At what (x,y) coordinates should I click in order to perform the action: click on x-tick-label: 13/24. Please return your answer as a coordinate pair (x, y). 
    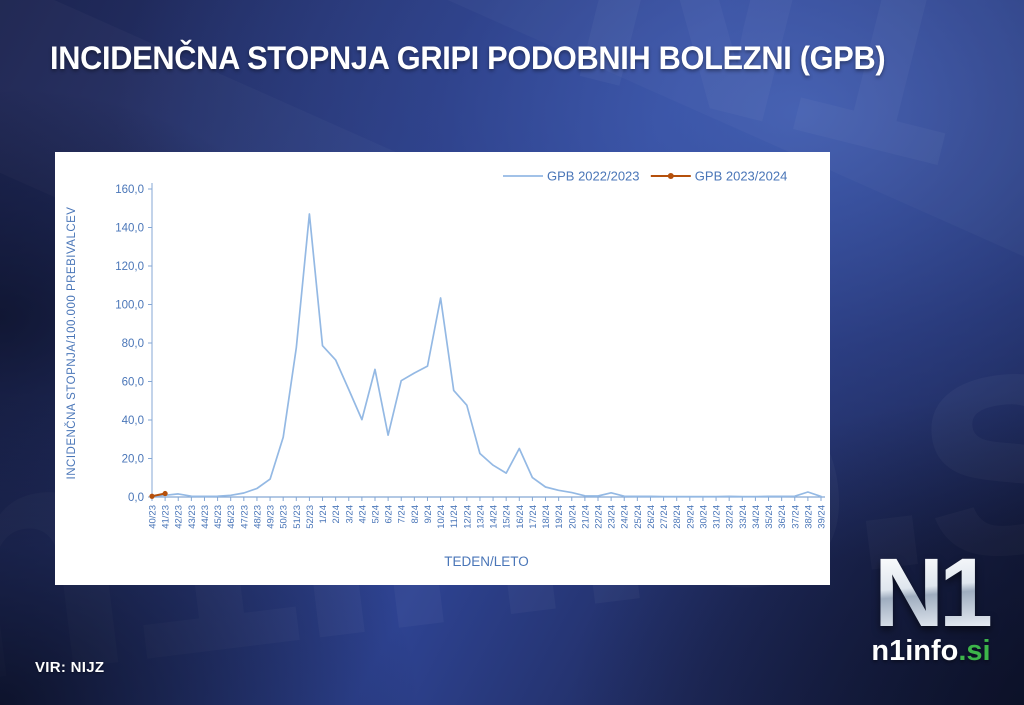
    Looking at the image, I should click on (480, 517).